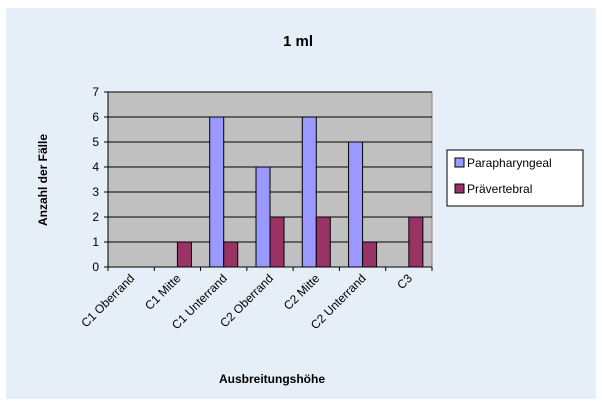 The width and height of the screenshot is (602, 412). Describe the element at coordinates (272, 379) in the screenshot. I see `x-axis-label: Ausbreitungshöhe` at that location.